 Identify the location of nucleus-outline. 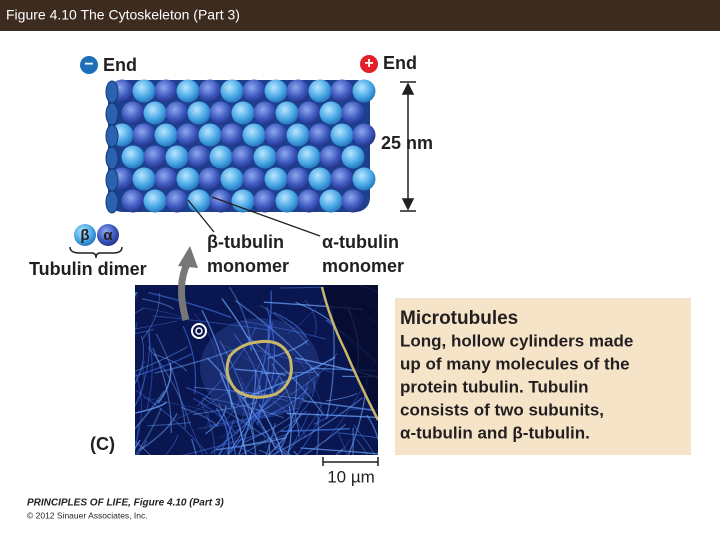
(259, 369).